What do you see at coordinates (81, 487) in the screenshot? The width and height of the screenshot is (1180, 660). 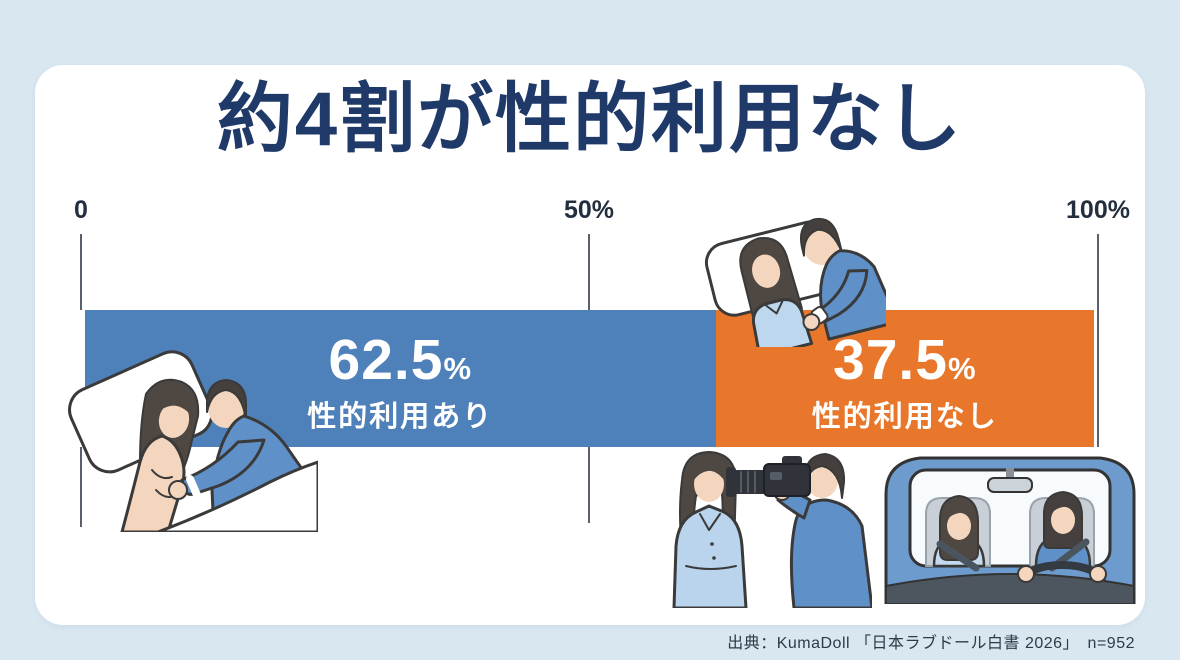 I see `axis-tick-line-0-lower` at bounding box center [81, 487].